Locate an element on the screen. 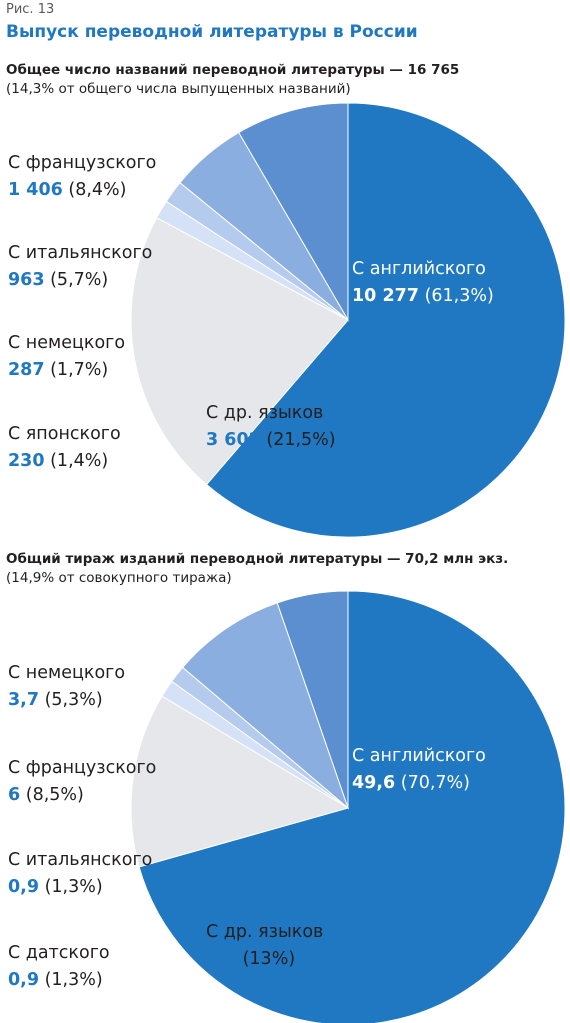 The image size is (570, 1023). chart-2-name-danish: С датского is located at coordinates (59, 953).